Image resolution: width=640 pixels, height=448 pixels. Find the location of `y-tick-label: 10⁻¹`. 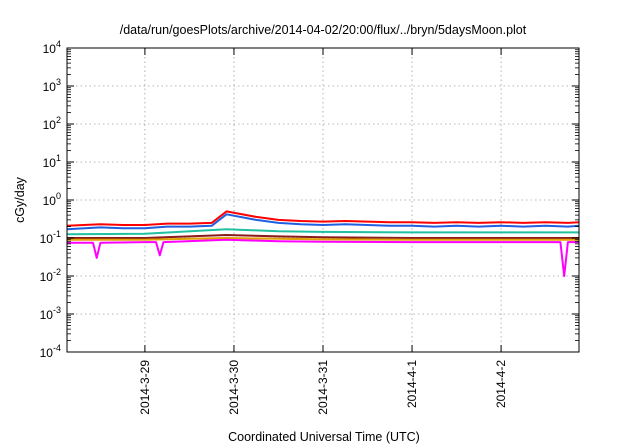

y-tick-label: 10⁻¹ is located at coordinates (50, 237).